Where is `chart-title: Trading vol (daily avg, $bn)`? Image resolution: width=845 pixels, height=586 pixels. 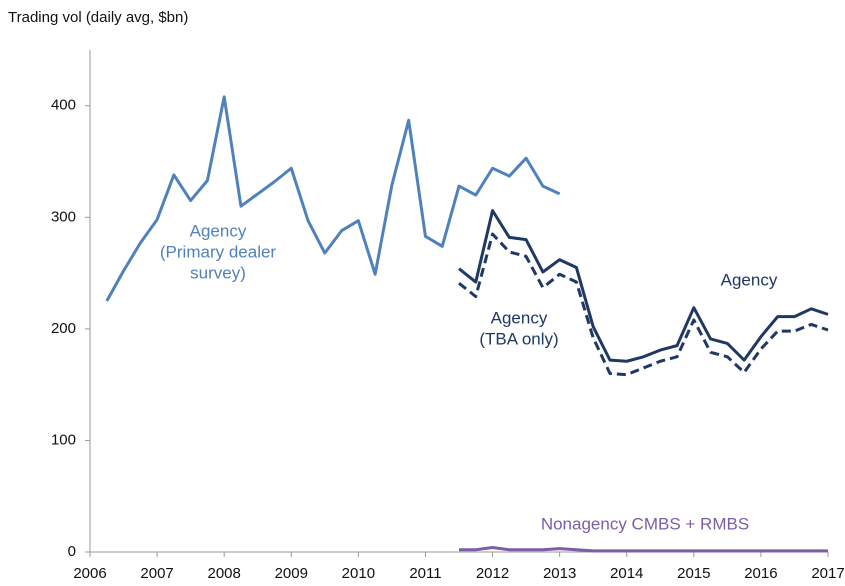
chart-title: Trading vol (daily avg, $bn) is located at coordinates (98, 17).